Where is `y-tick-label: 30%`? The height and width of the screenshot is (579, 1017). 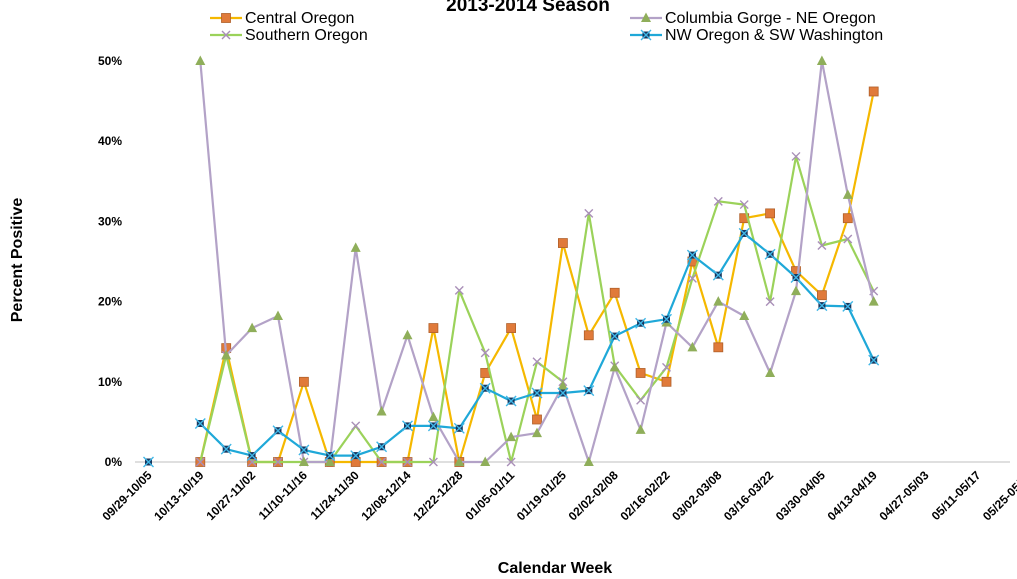
y-tick-label: 30% is located at coordinates (110, 221).